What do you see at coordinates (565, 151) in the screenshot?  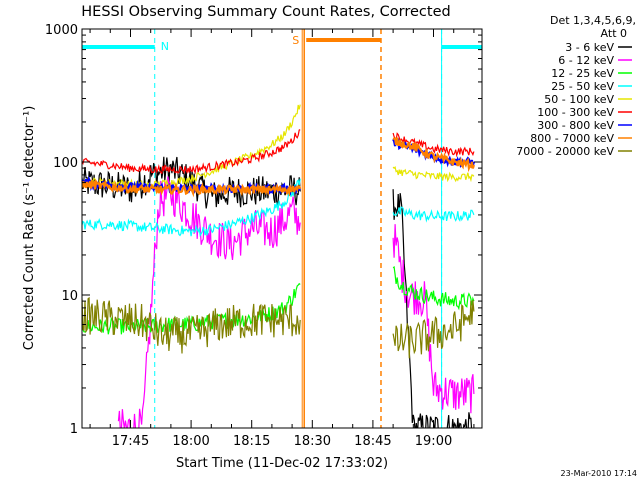 I see `legend-entry-label: 7000 - 20000 keV` at bounding box center [565, 151].